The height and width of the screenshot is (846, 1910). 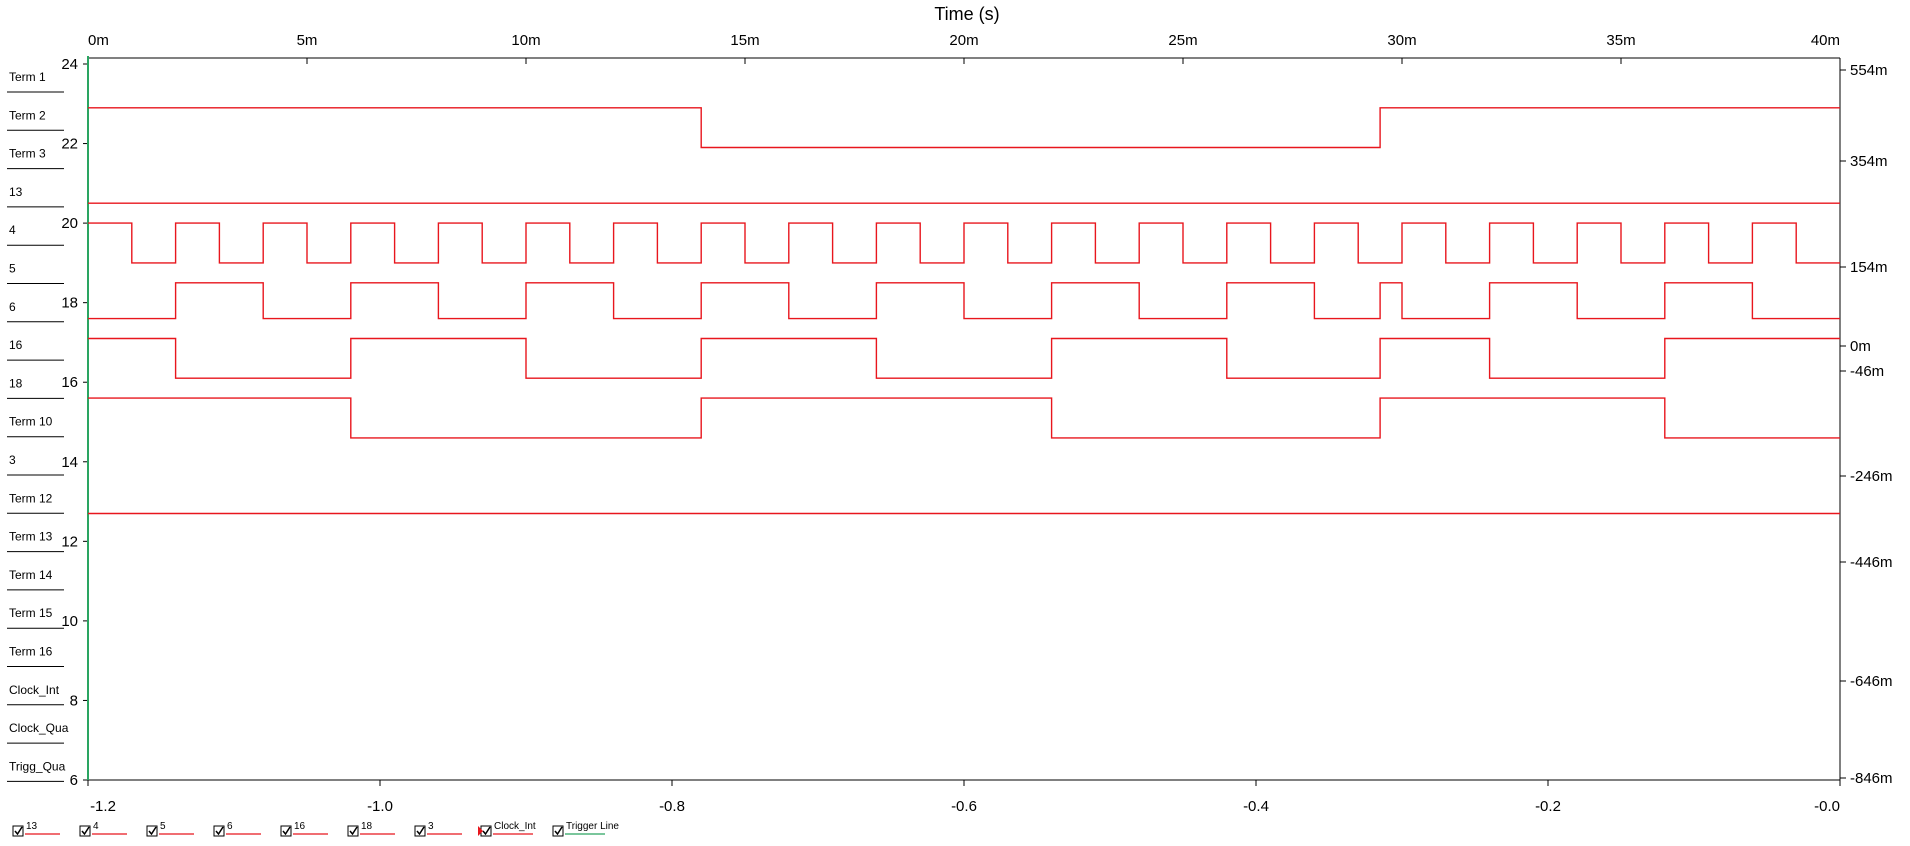 I want to click on channel-label: 6, so click(x=12, y=307).